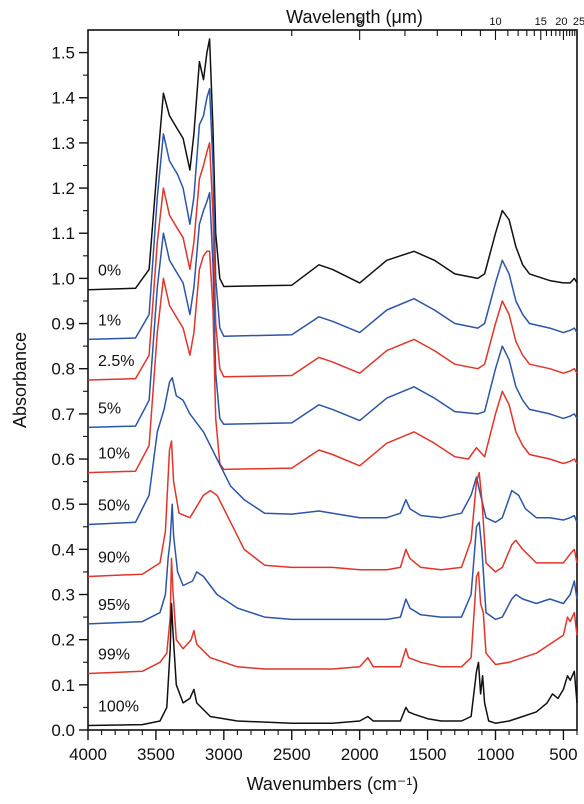 The image size is (584, 804). Describe the element at coordinates (563, 754) in the screenshot. I see `x-tick-label: 500` at that location.